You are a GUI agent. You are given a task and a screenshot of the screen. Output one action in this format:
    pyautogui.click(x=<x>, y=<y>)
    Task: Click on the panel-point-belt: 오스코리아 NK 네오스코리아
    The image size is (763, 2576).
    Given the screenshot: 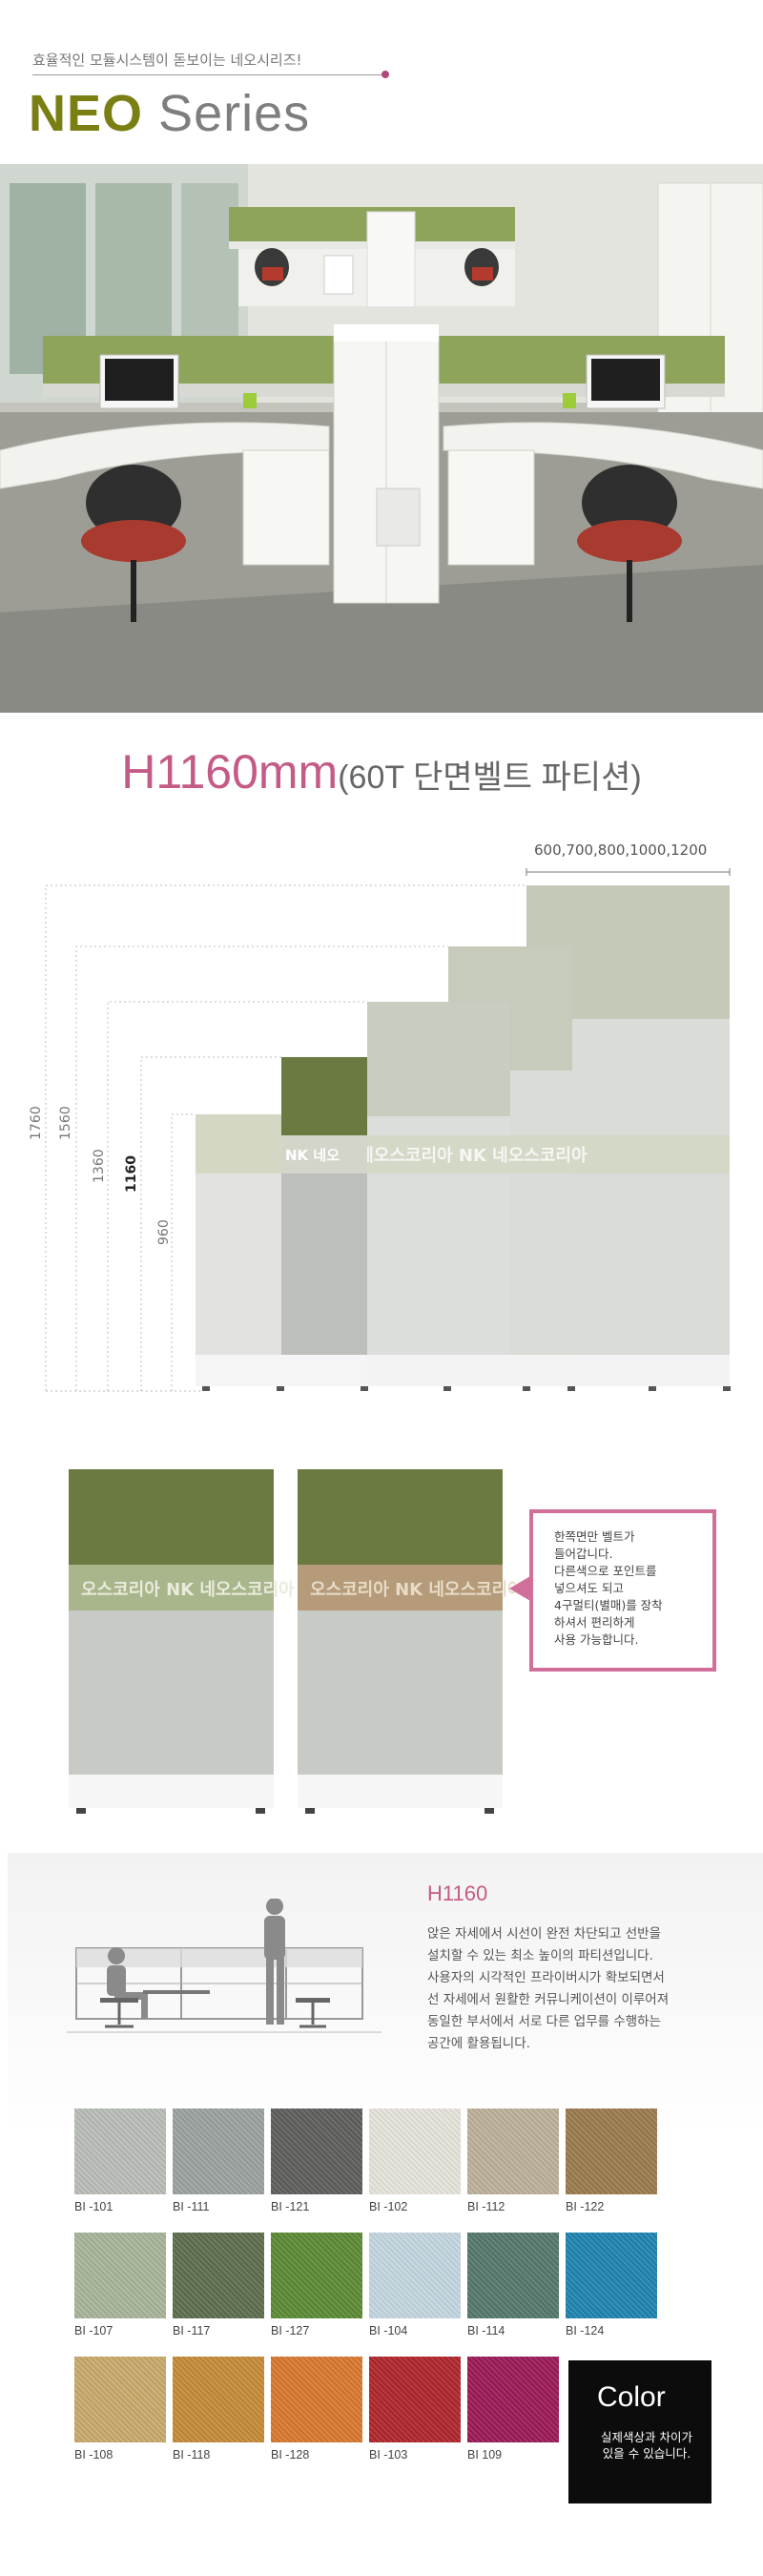 What is the action you would take?
    pyautogui.click(x=406, y=1641)
    